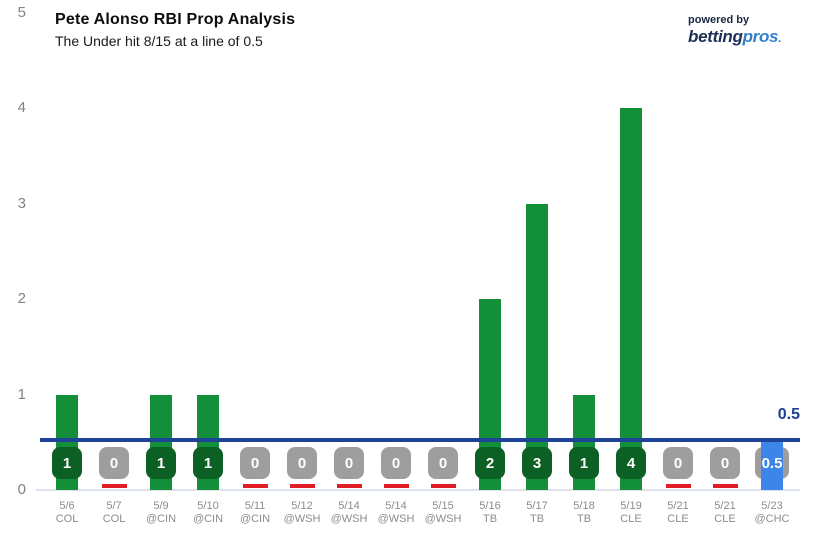 The image size is (818, 545). What do you see at coordinates (21, 107) in the screenshot?
I see `y-axis-tick-label: 4` at bounding box center [21, 107].